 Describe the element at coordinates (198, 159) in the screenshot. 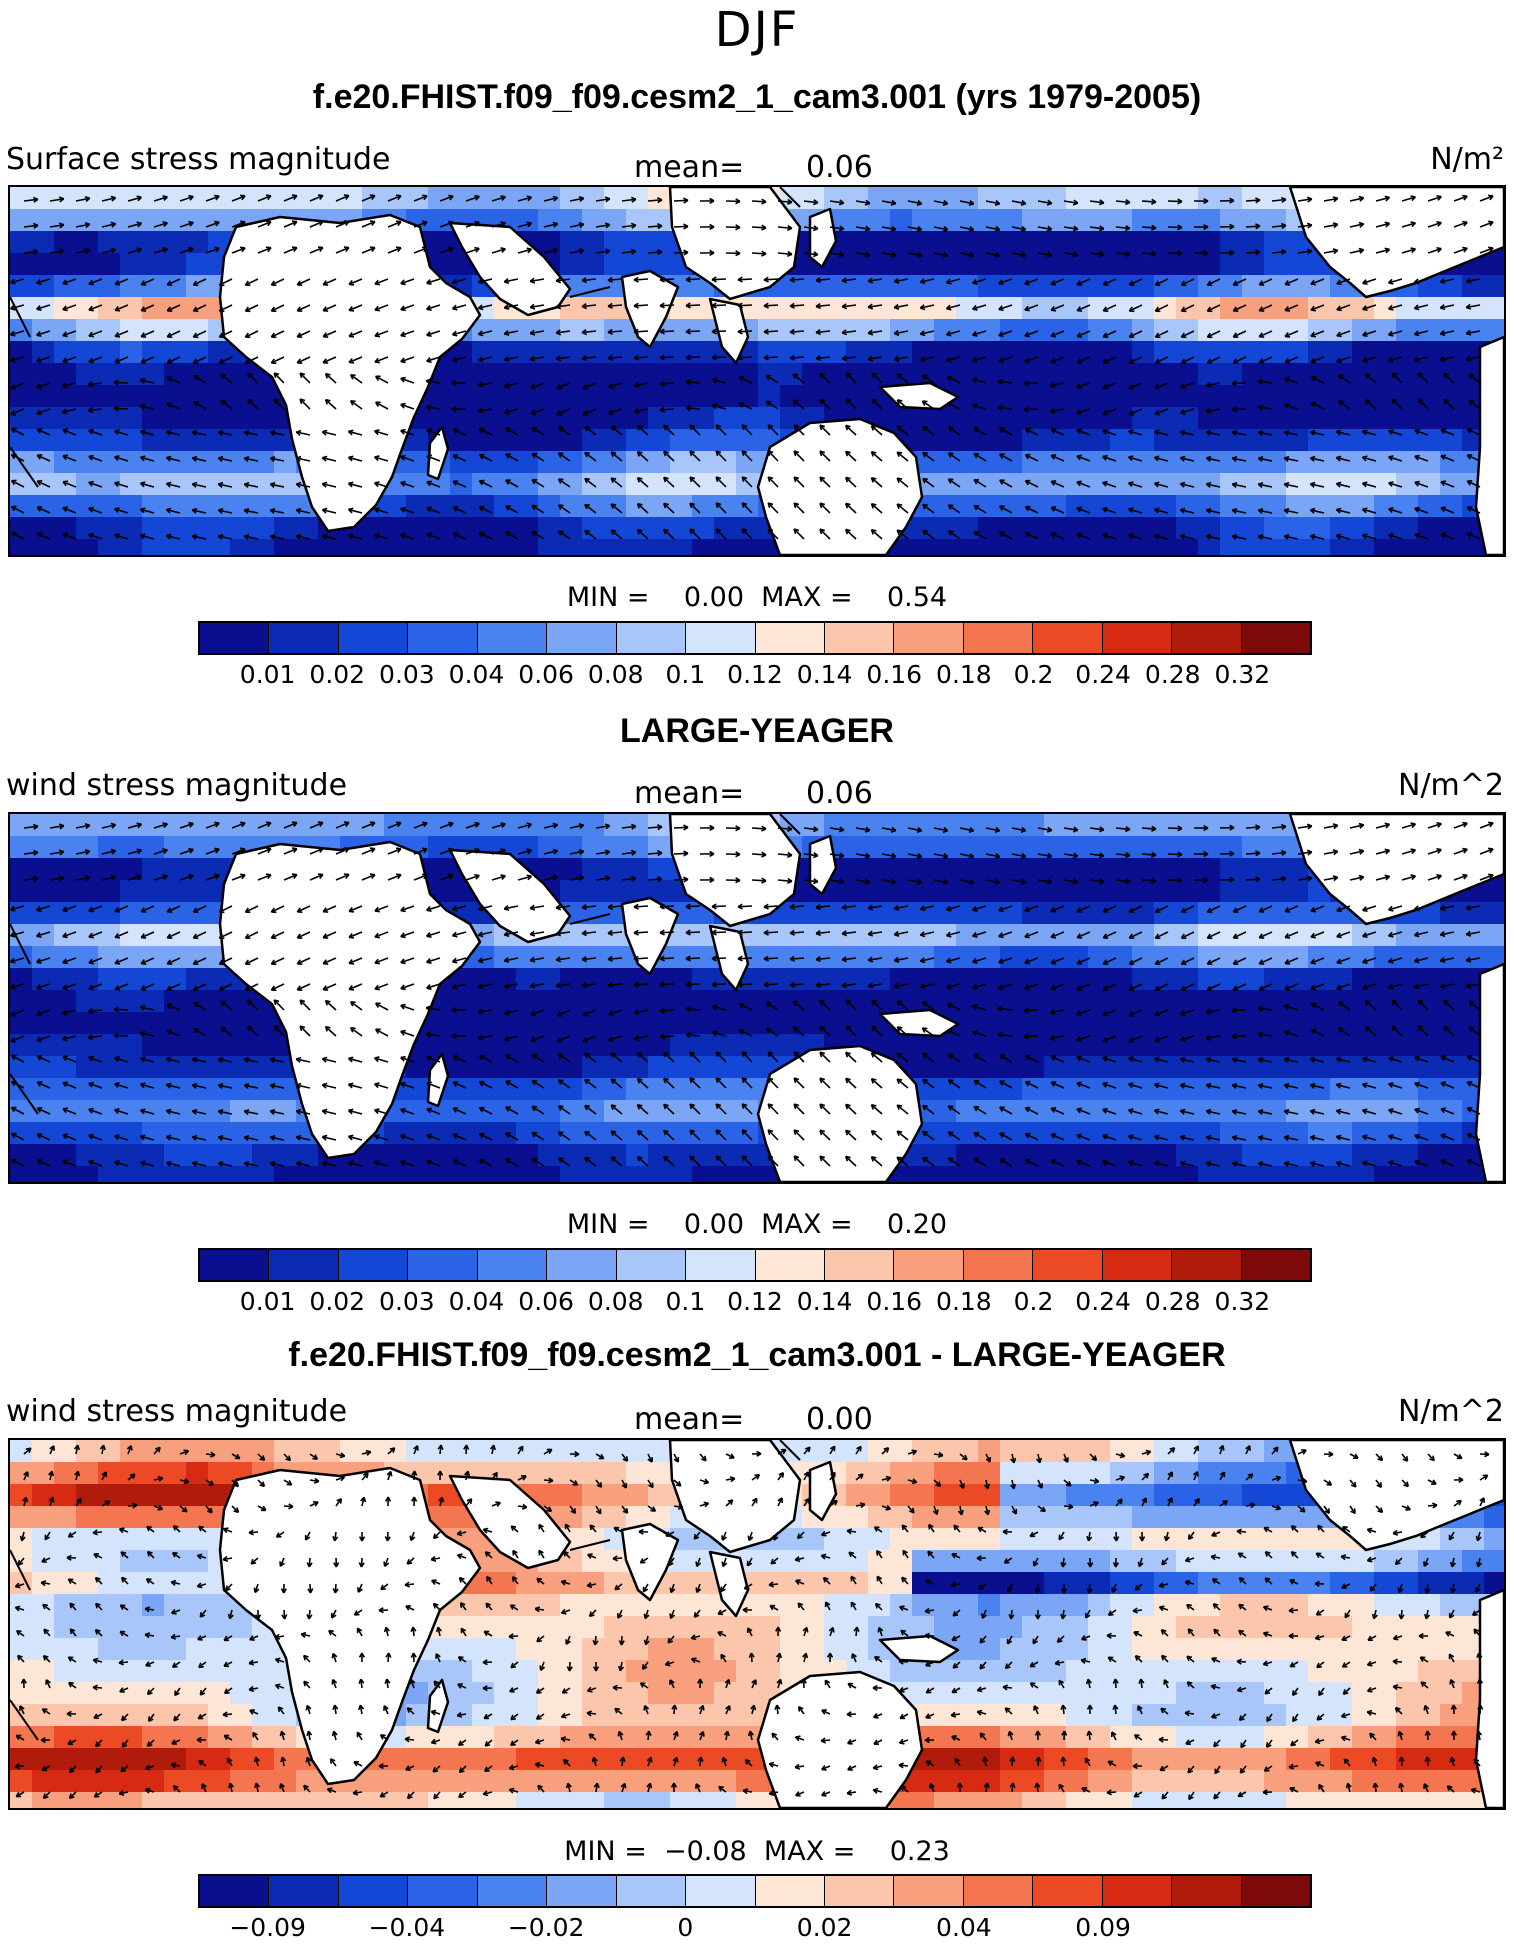

I see `panel-1-variable-label: Surface stress magnitude` at that location.